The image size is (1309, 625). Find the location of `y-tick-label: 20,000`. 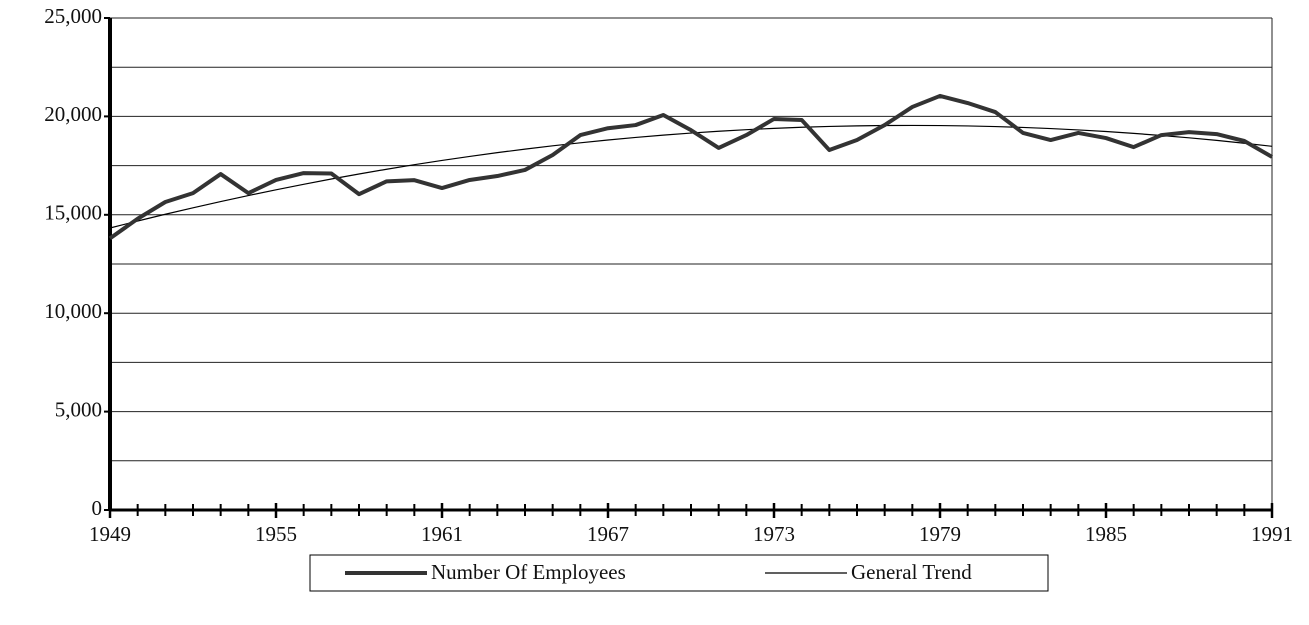

y-tick-label: 20,000 is located at coordinates (73, 114).